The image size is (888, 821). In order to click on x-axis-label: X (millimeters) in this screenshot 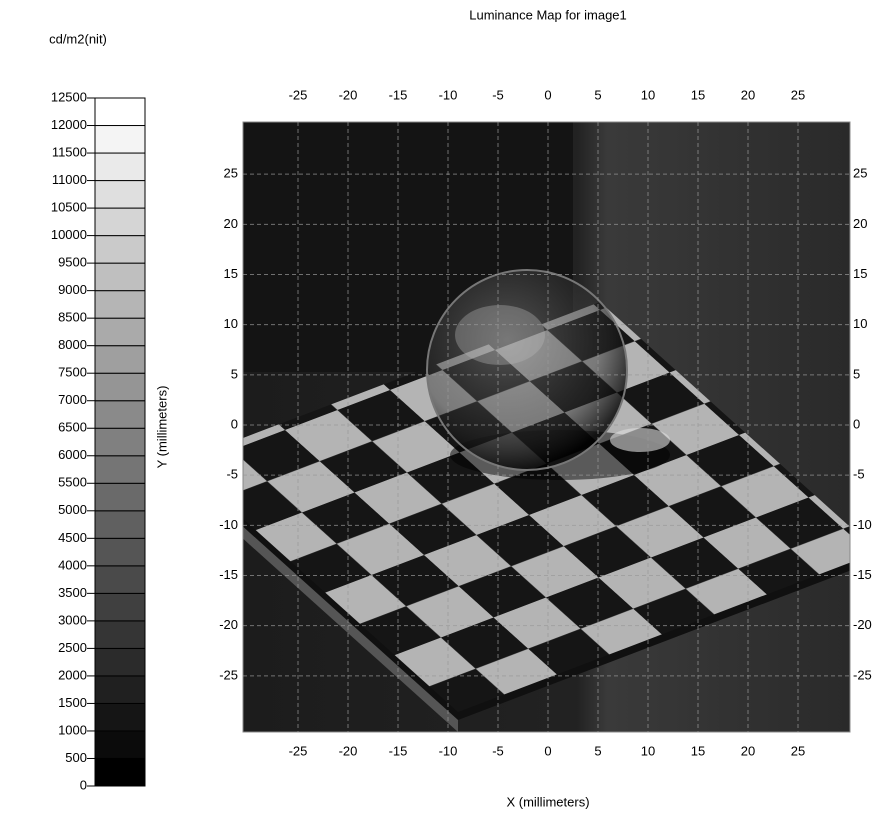, I will do `click(547, 801)`.